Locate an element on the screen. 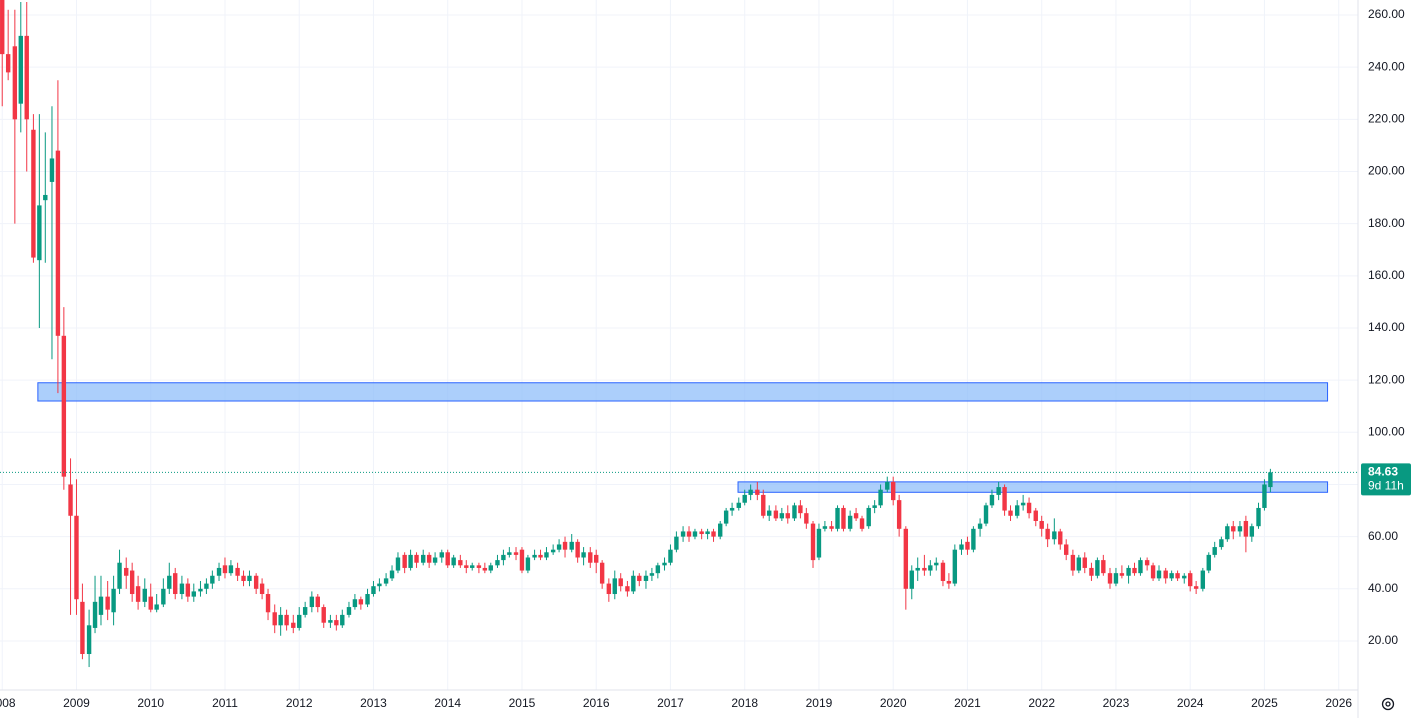 This screenshot has height=718, width=1415. y-tick-label: 140.00 is located at coordinates (1386, 327).